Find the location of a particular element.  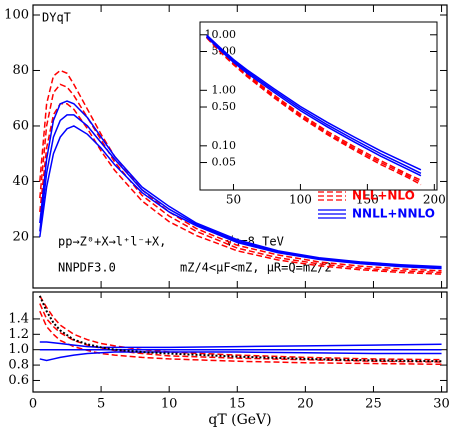

y-tick-label: 80 is located at coordinates (20, 70).